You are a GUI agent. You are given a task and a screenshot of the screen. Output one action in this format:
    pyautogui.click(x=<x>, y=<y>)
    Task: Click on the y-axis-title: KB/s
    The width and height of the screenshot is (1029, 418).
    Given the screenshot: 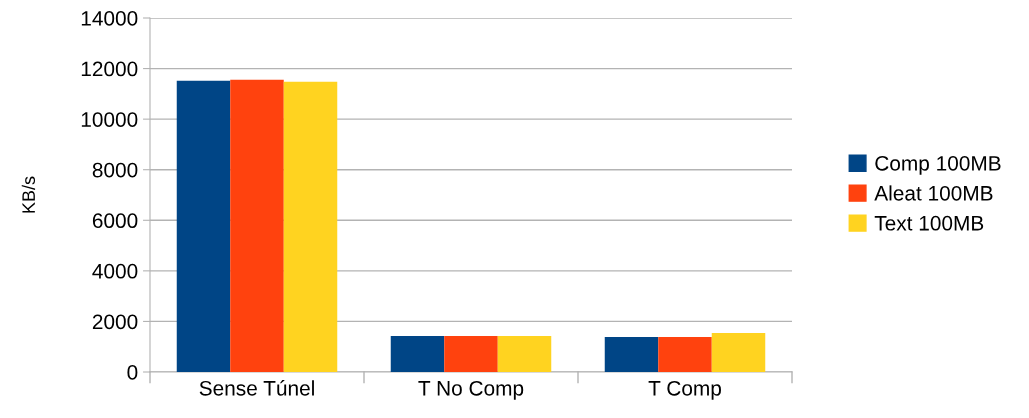 What is the action you would take?
    pyautogui.click(x=28, y=194)
    